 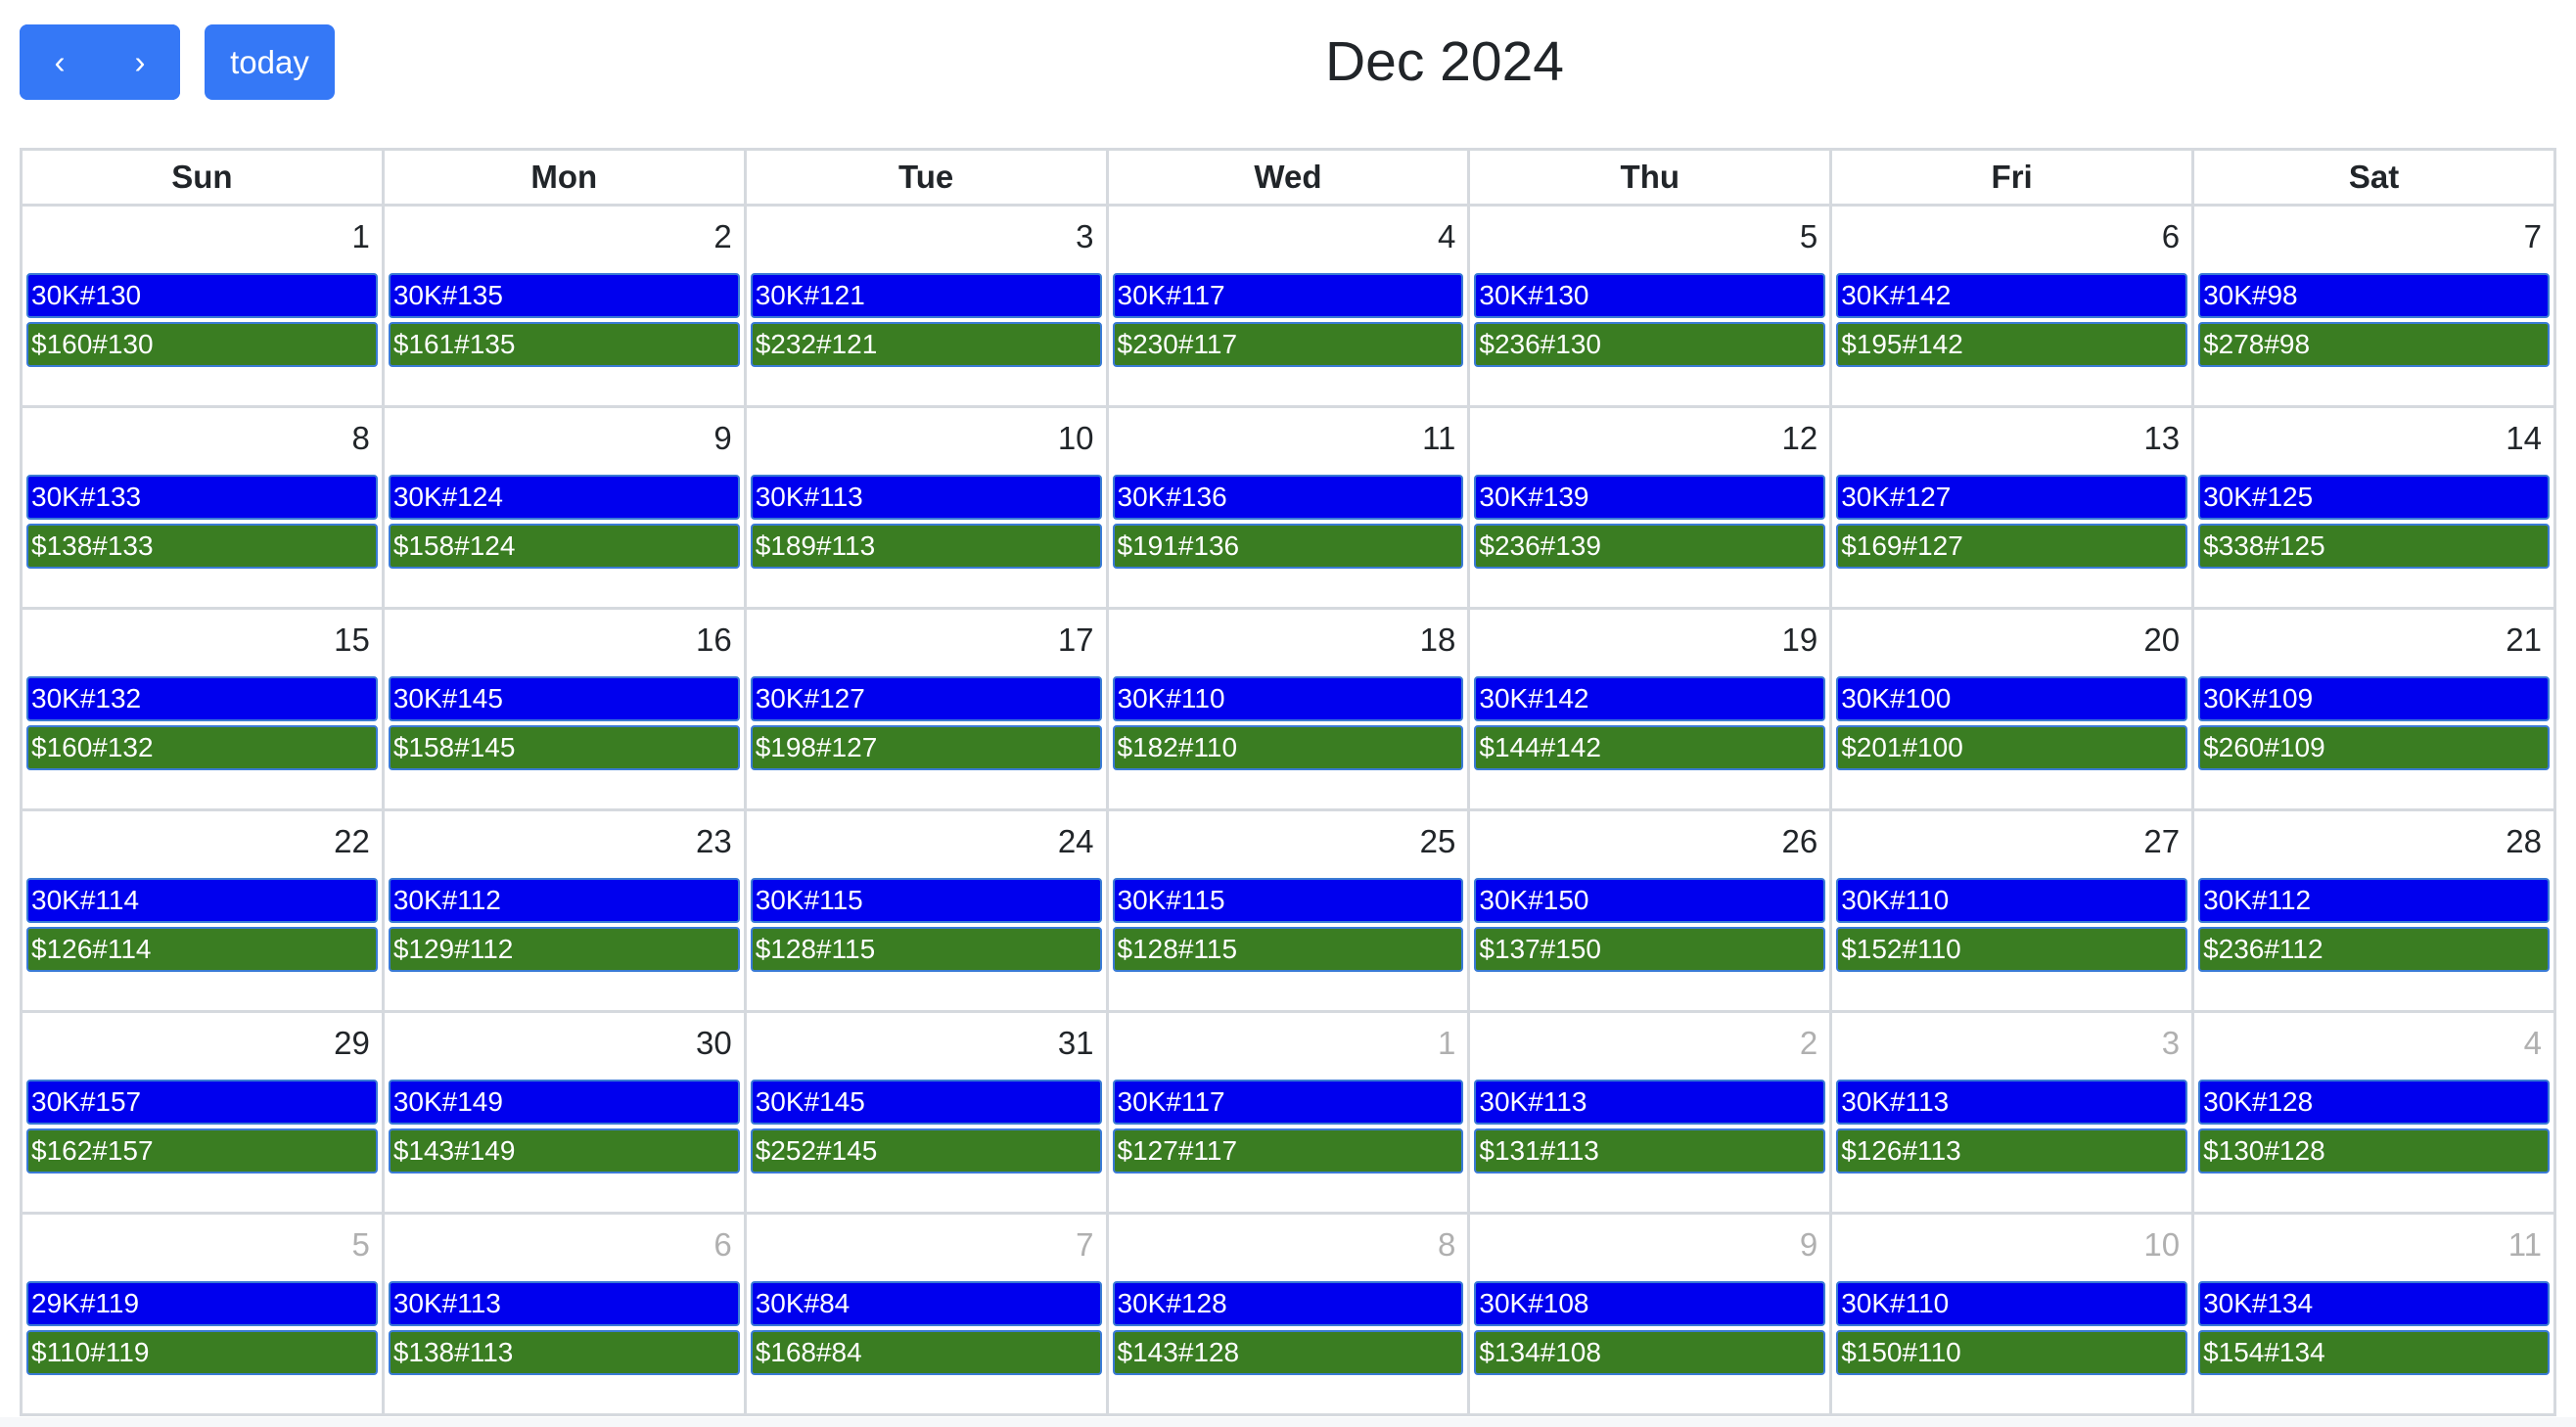 What do you see at coordinates (1438, 841) in the screenshot?
I see `day-number: 25` at bounding box center [1438, 841].